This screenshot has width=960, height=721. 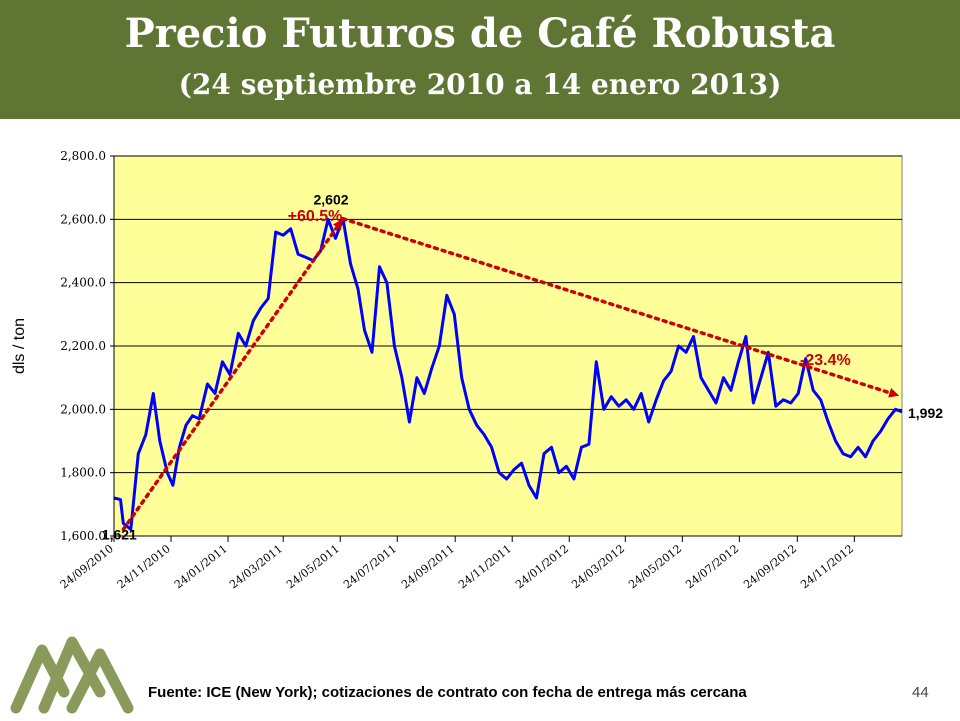 What do you see at coordinates (330, 200) in the screenshot?
I see `data-label: 2,602` at bounding box center [330, 200].